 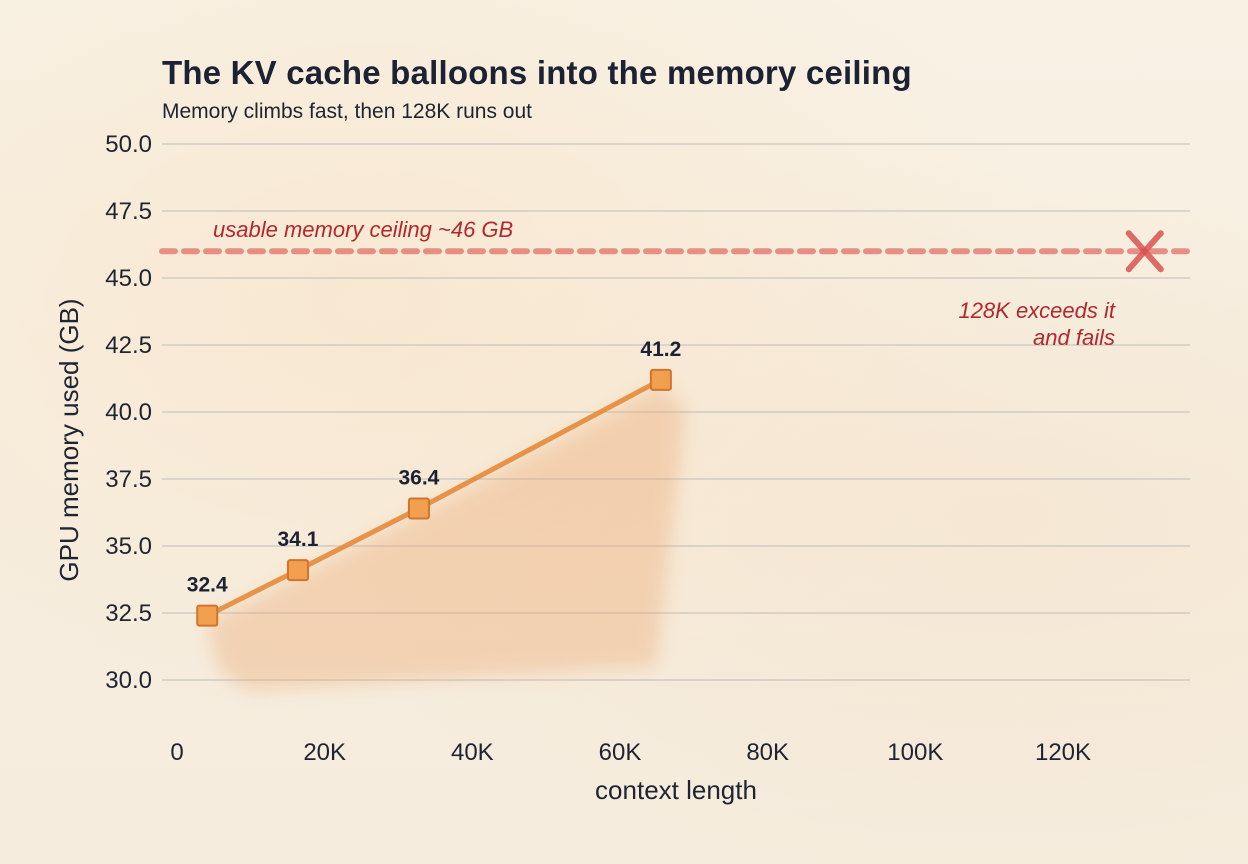 What do you see at coordinates (347, 111) in the screenshot?
I see `chart-subtitle: Memory climbs fast, then 128K runs out` at bounding box center [347, 111].